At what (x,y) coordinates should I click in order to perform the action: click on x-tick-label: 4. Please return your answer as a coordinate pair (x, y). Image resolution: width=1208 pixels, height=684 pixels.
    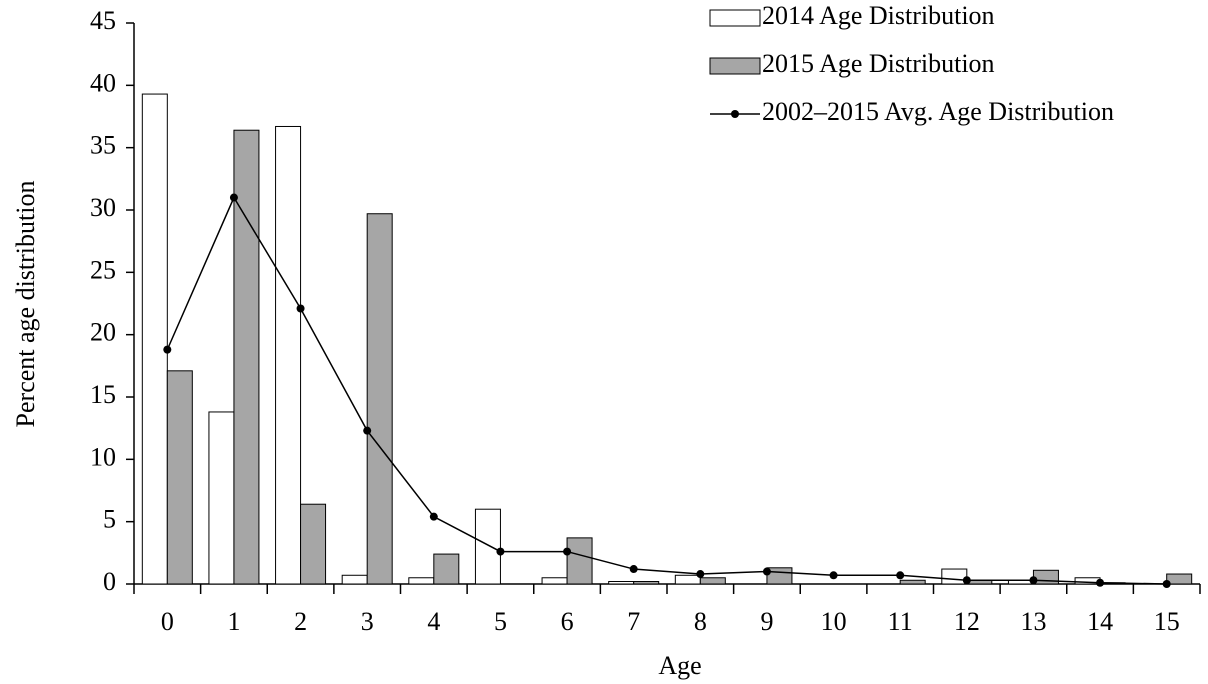
    Looking at the image, I should click on (433, 621).